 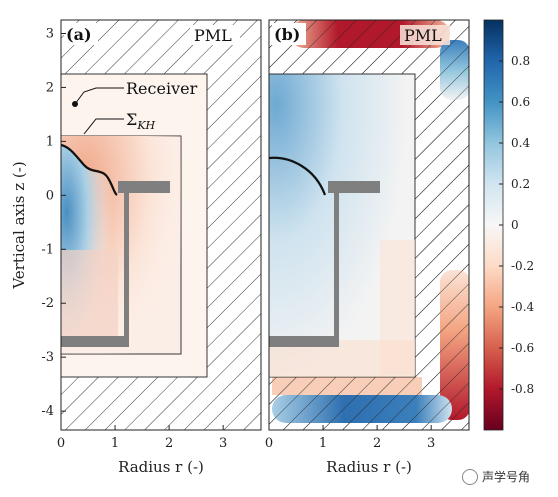 I want to click on y-tick-label: 0, so click(x=50, y=195).